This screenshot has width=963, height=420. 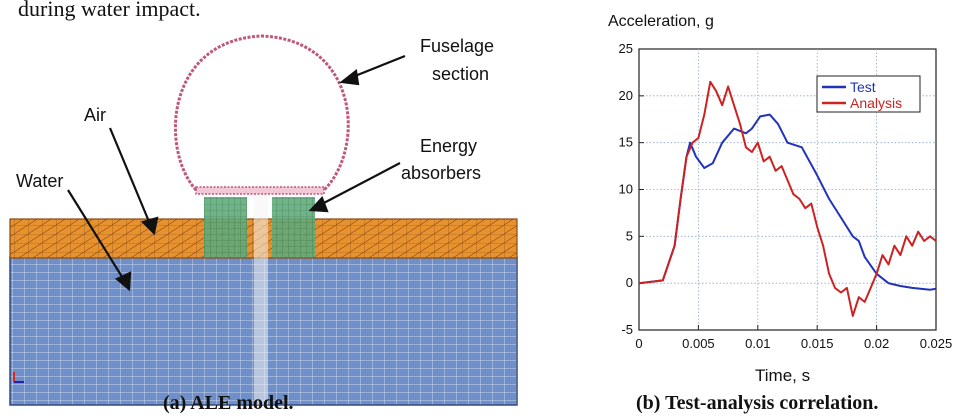 What do you see at coordinates (626, 48) in the screenshot?
I see `y-tick-label: 25` at bounding box center [626, 48].